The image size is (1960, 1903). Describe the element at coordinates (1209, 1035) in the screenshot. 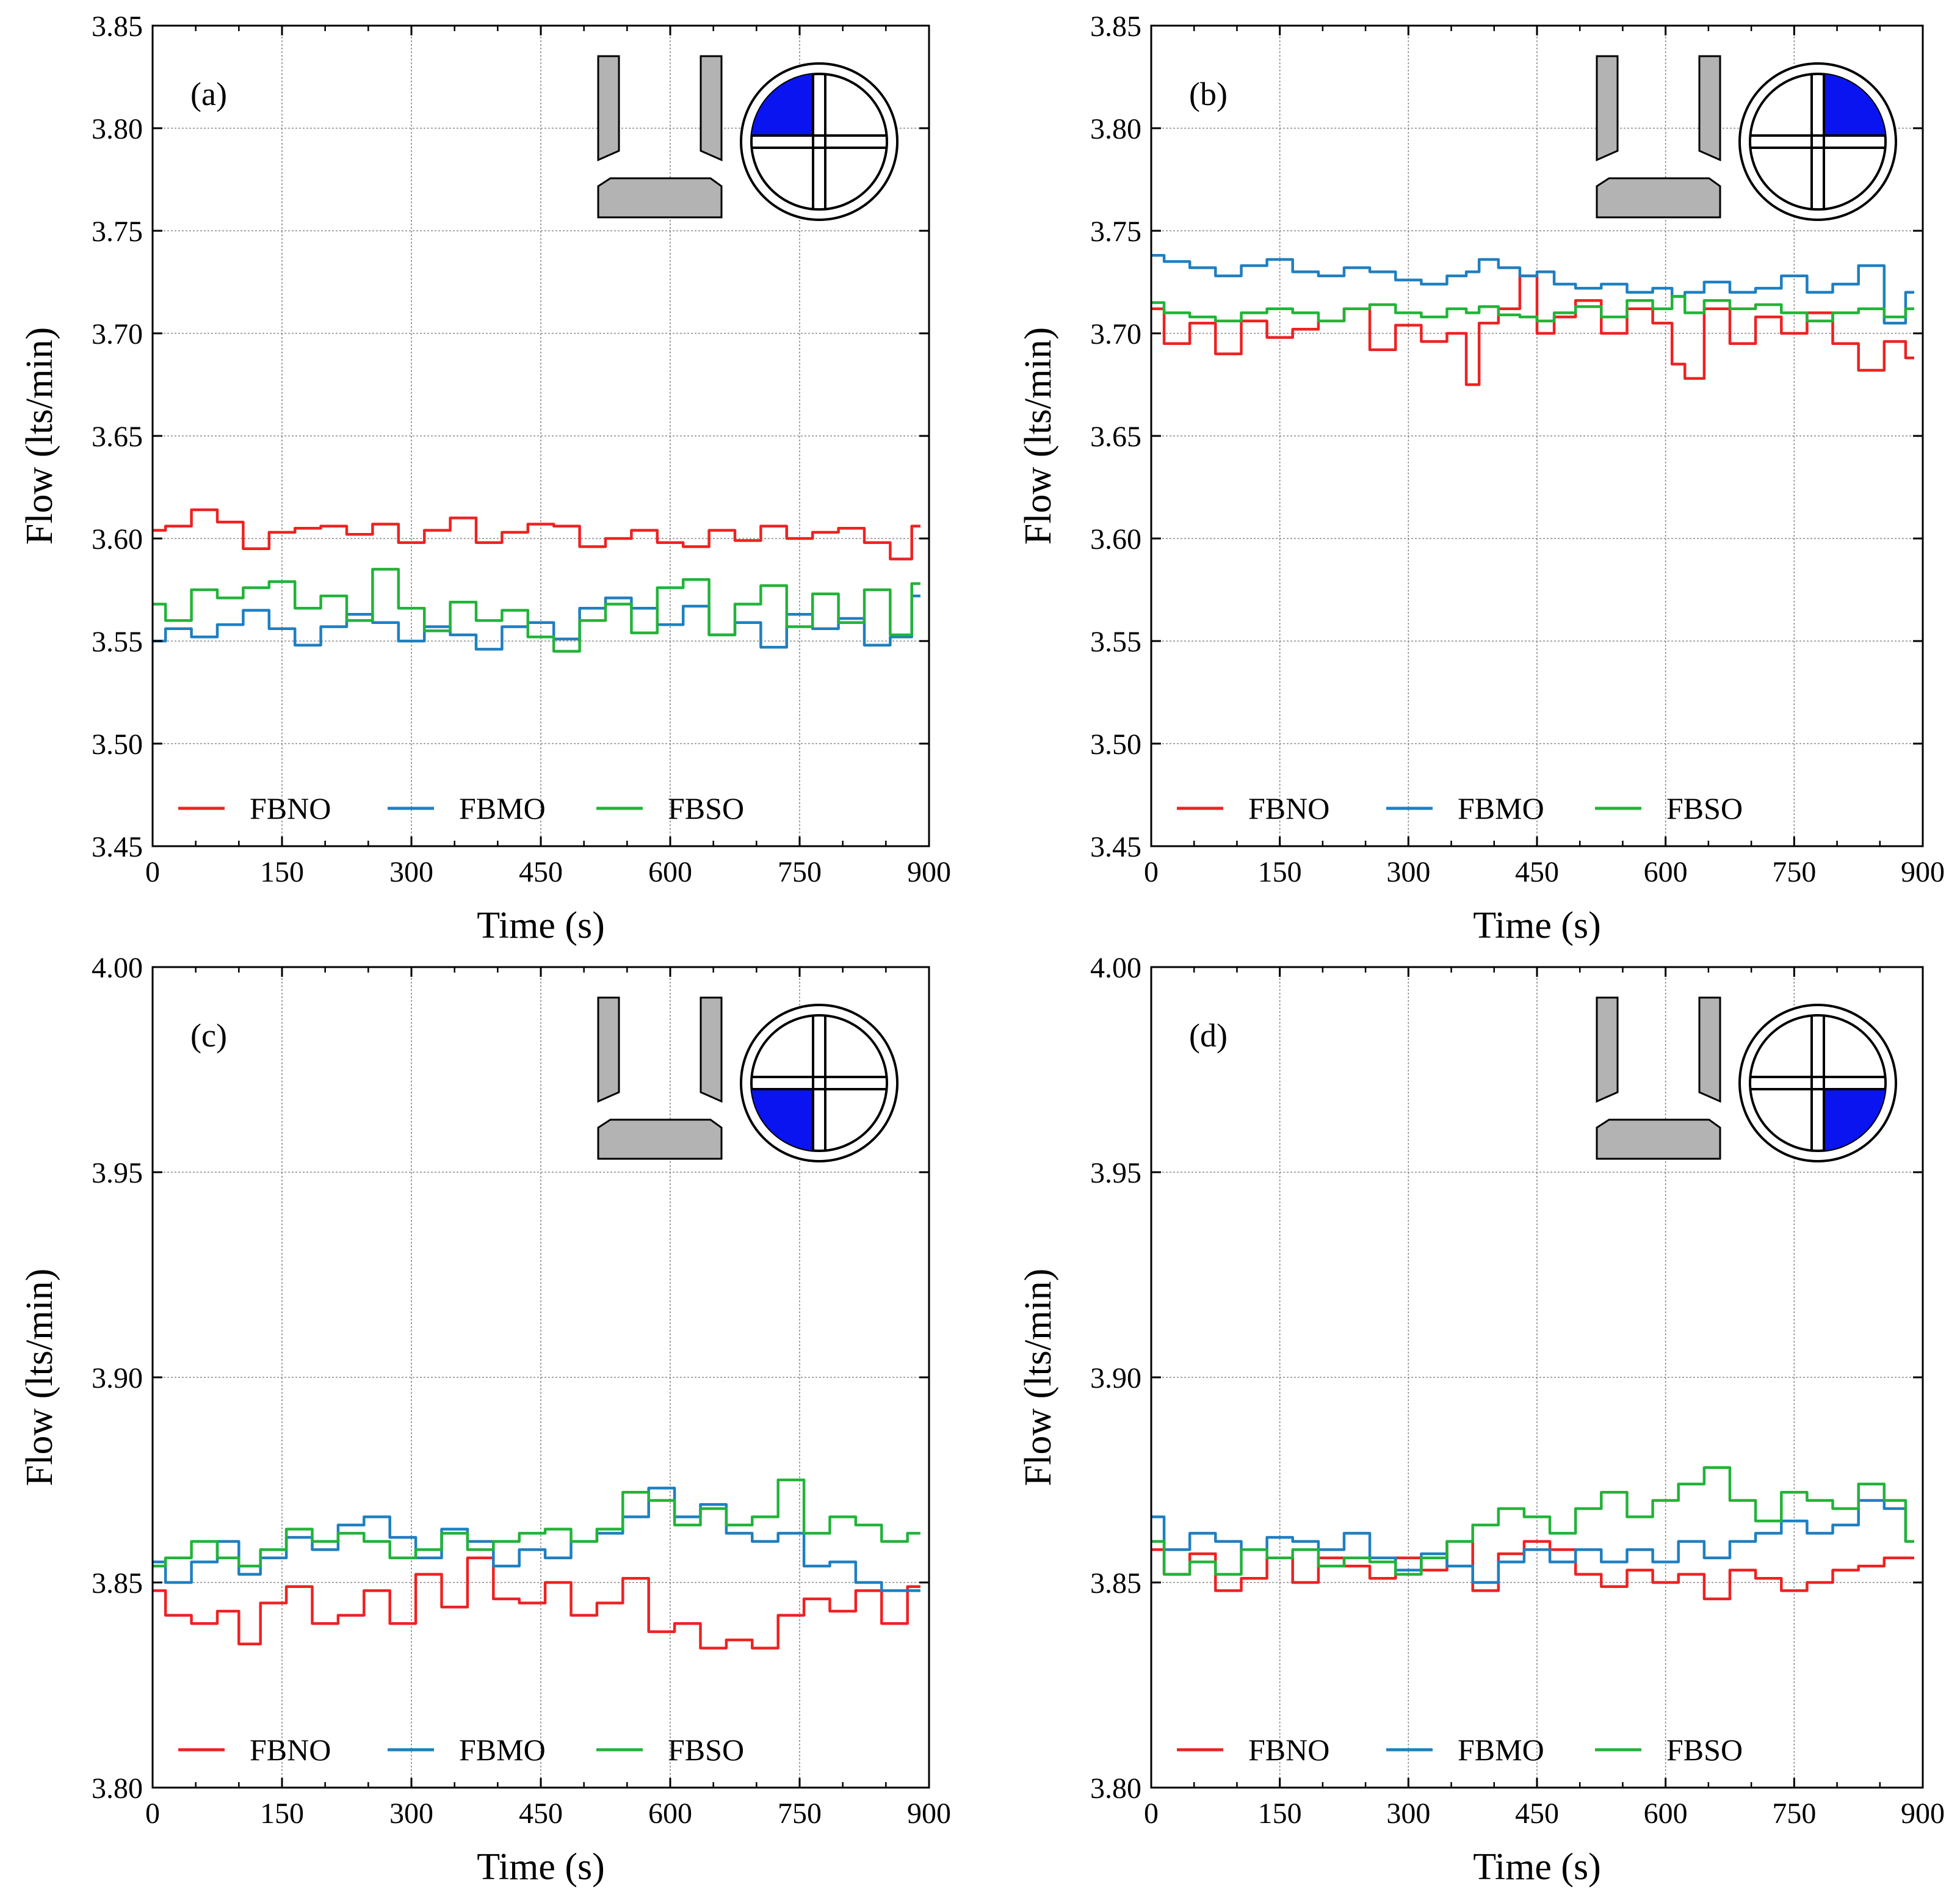

I see `panel-label: (d)` at that location.